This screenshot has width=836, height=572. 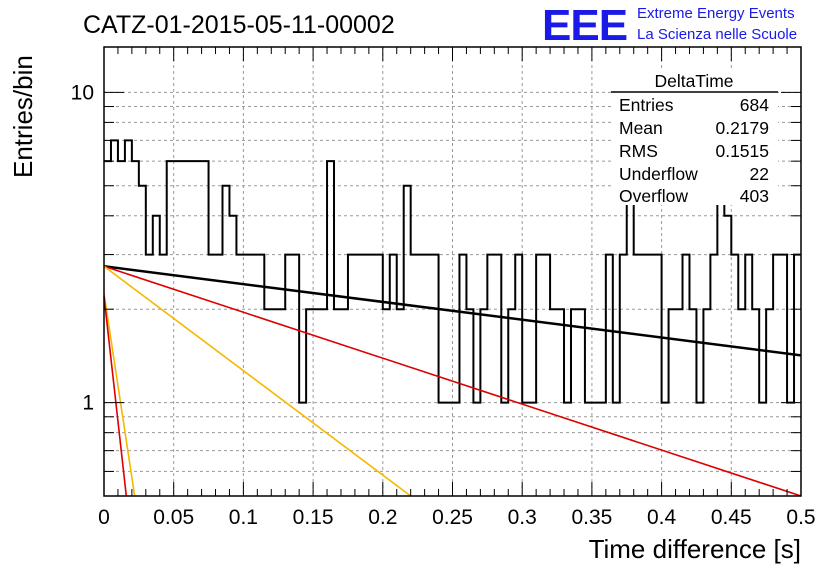 I want to click on stats-label-underflow: Underflow, so click(x=658, y=174).